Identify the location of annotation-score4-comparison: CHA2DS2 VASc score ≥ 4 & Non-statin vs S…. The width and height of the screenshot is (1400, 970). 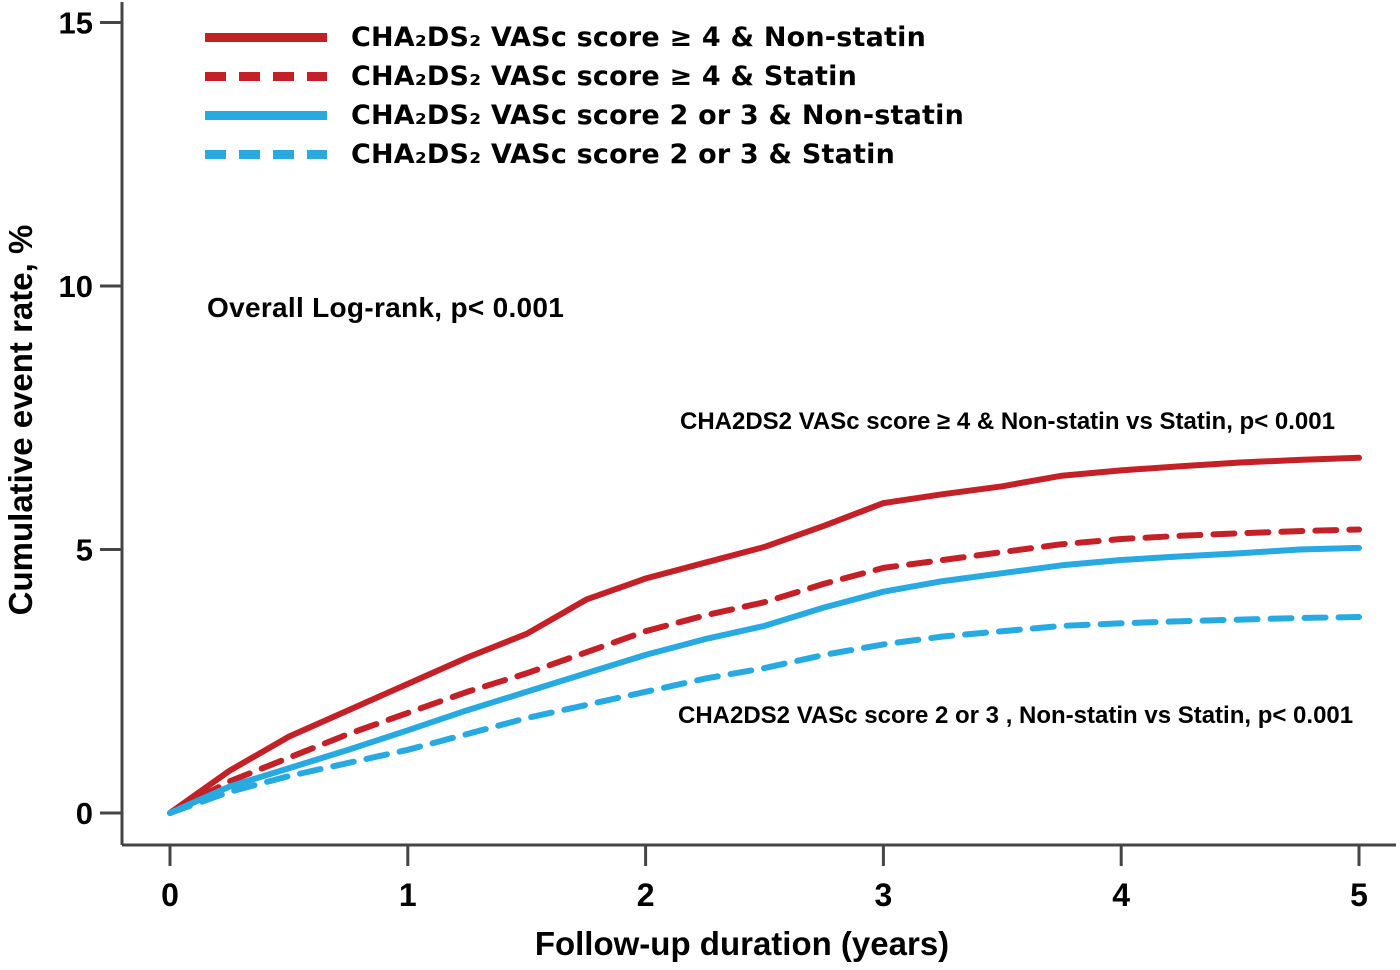
(1007, 421).